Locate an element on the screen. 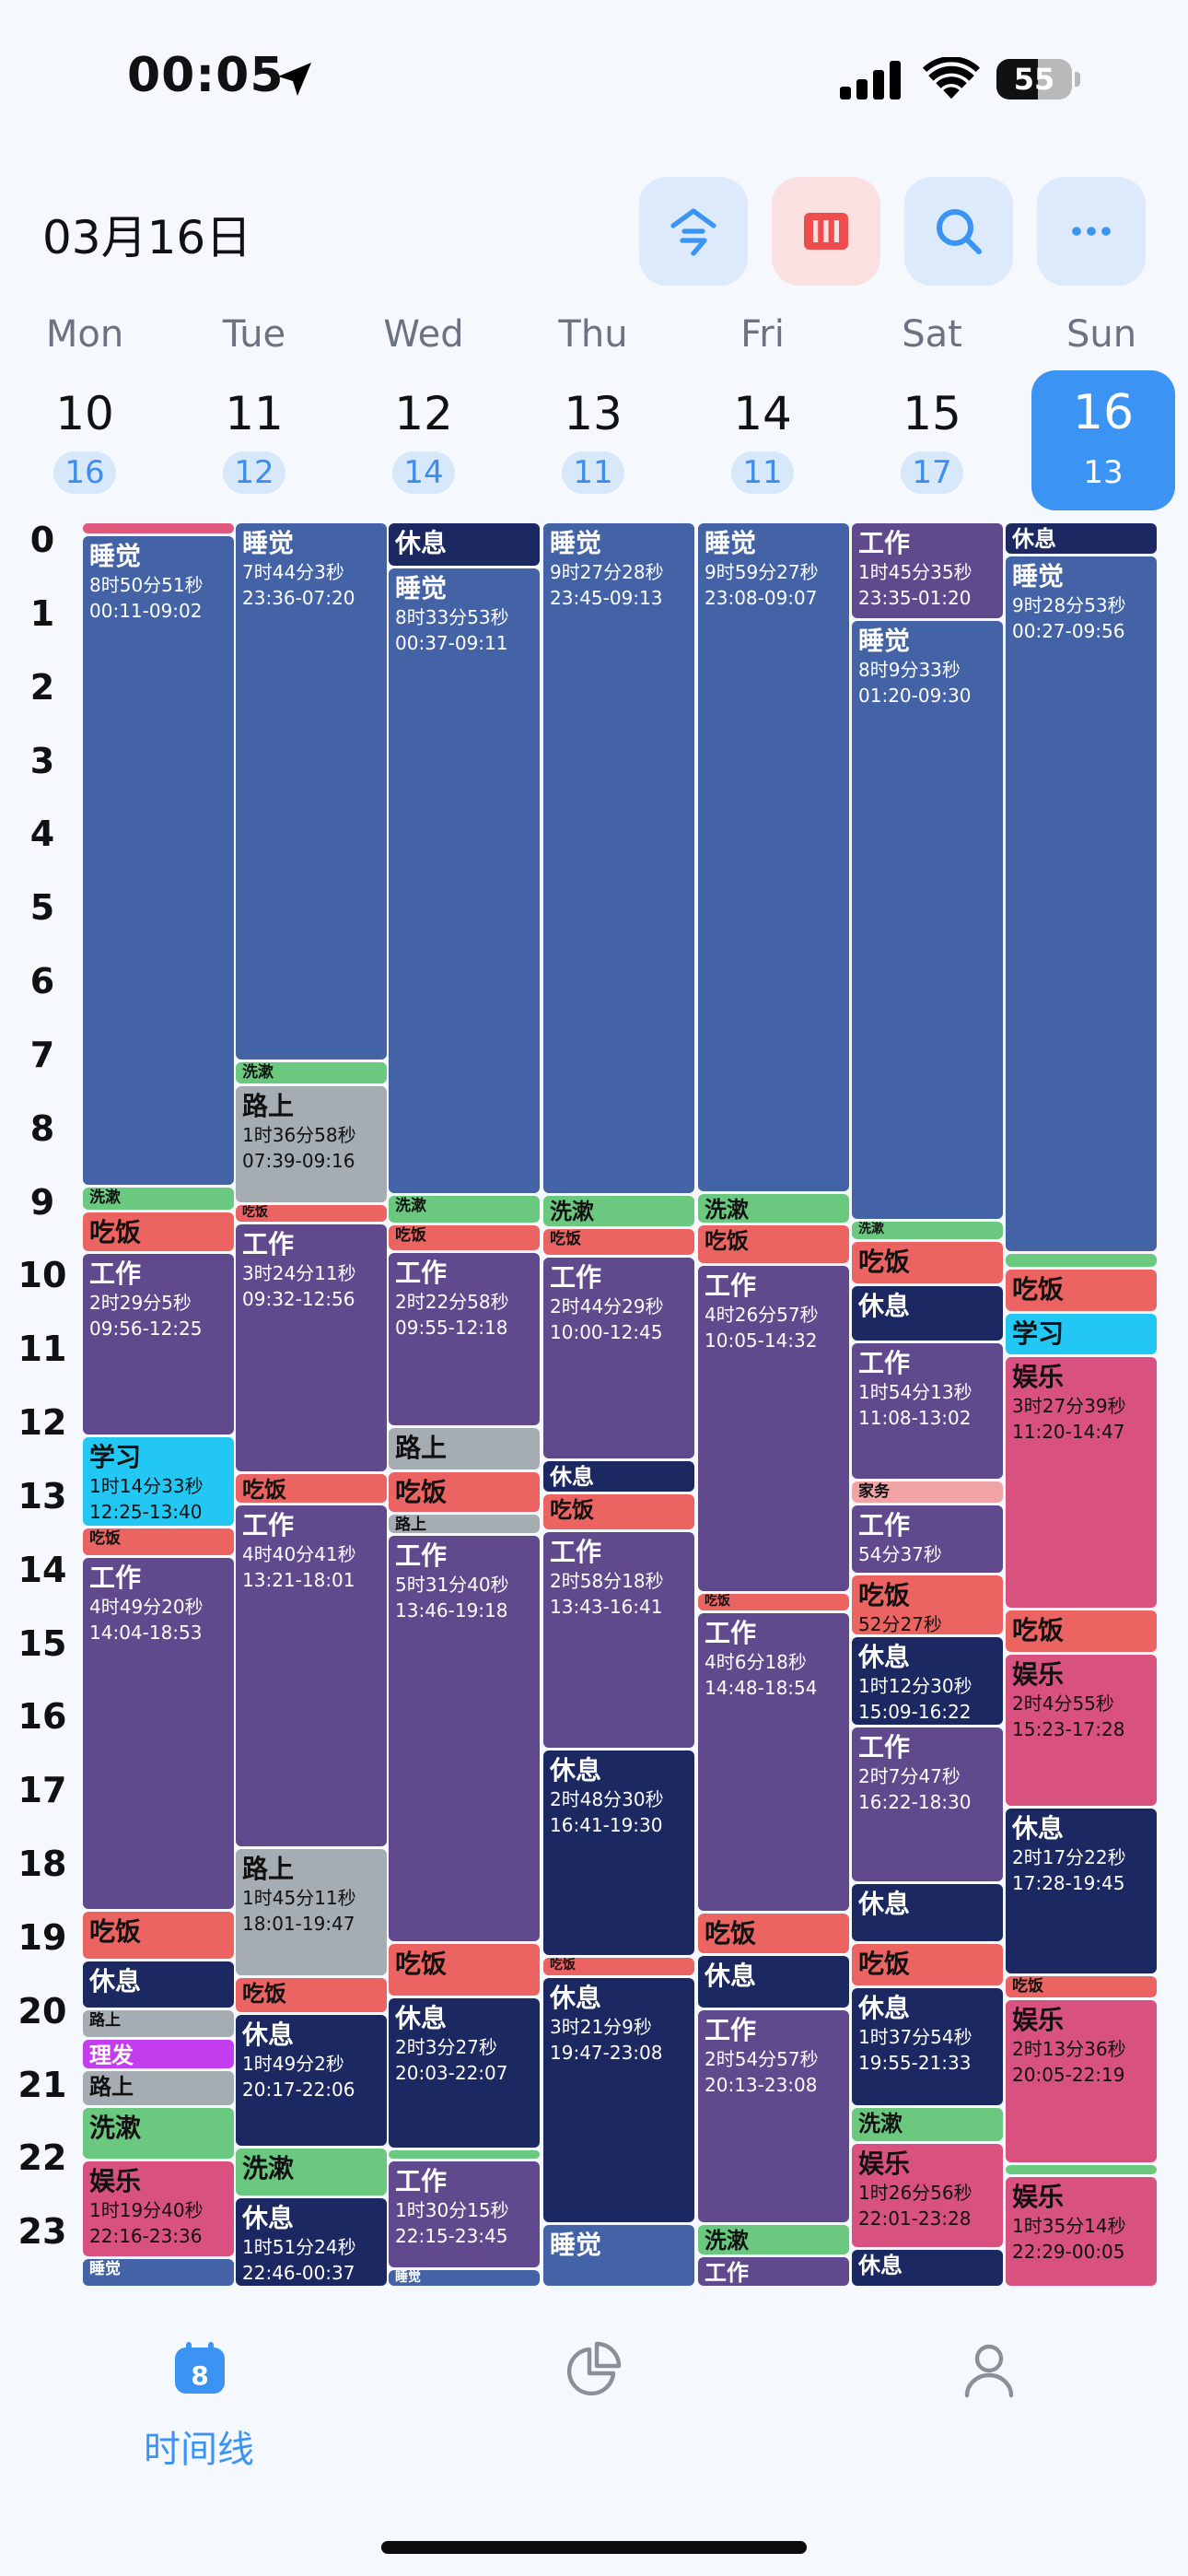 The width and height of the screenshot is (1188, 2576). event-block: 工作 2时22分58秒 09:55-12:18 is located at coordinates (464, 1339).